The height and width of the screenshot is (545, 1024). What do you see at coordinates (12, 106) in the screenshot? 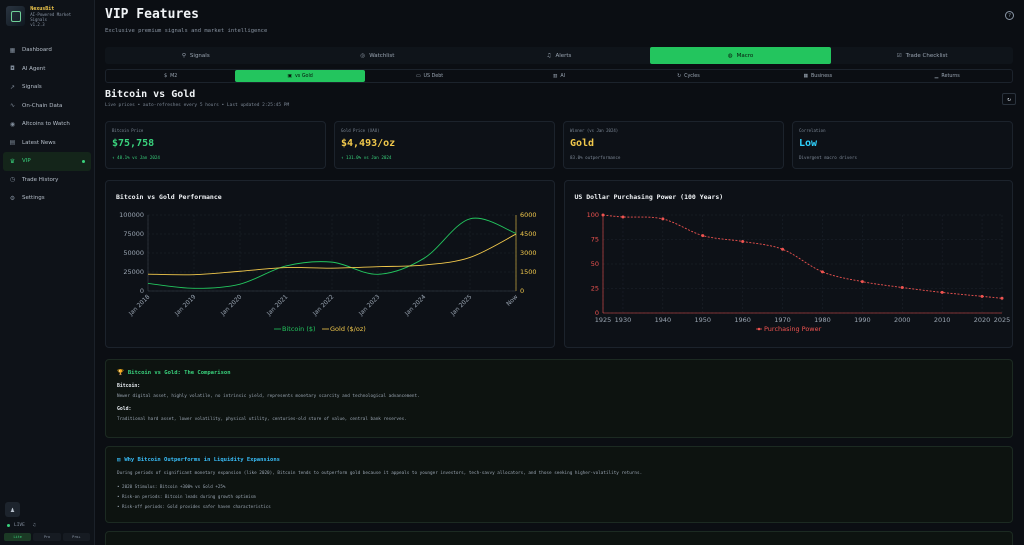
I see `pulse-icon: ∿` at bounding box center [12, 106].